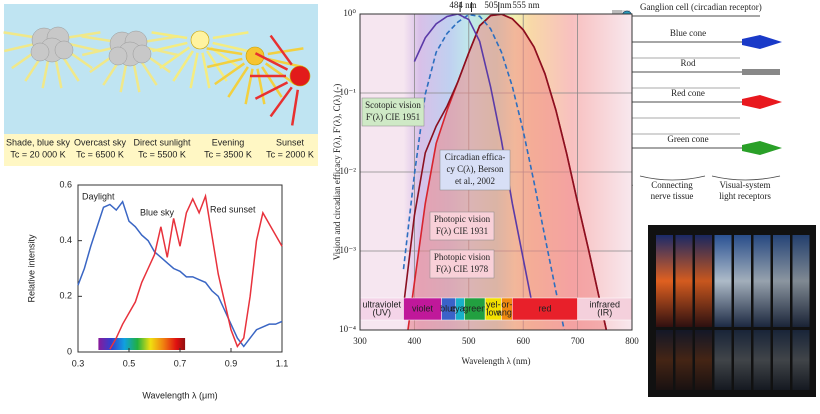 The width and height of the screenshot is (820, 414). What do you see at coordinates (578, 341) in the screenshot?
I see `x-tick-label: 700` at bounding box center [578, 341].